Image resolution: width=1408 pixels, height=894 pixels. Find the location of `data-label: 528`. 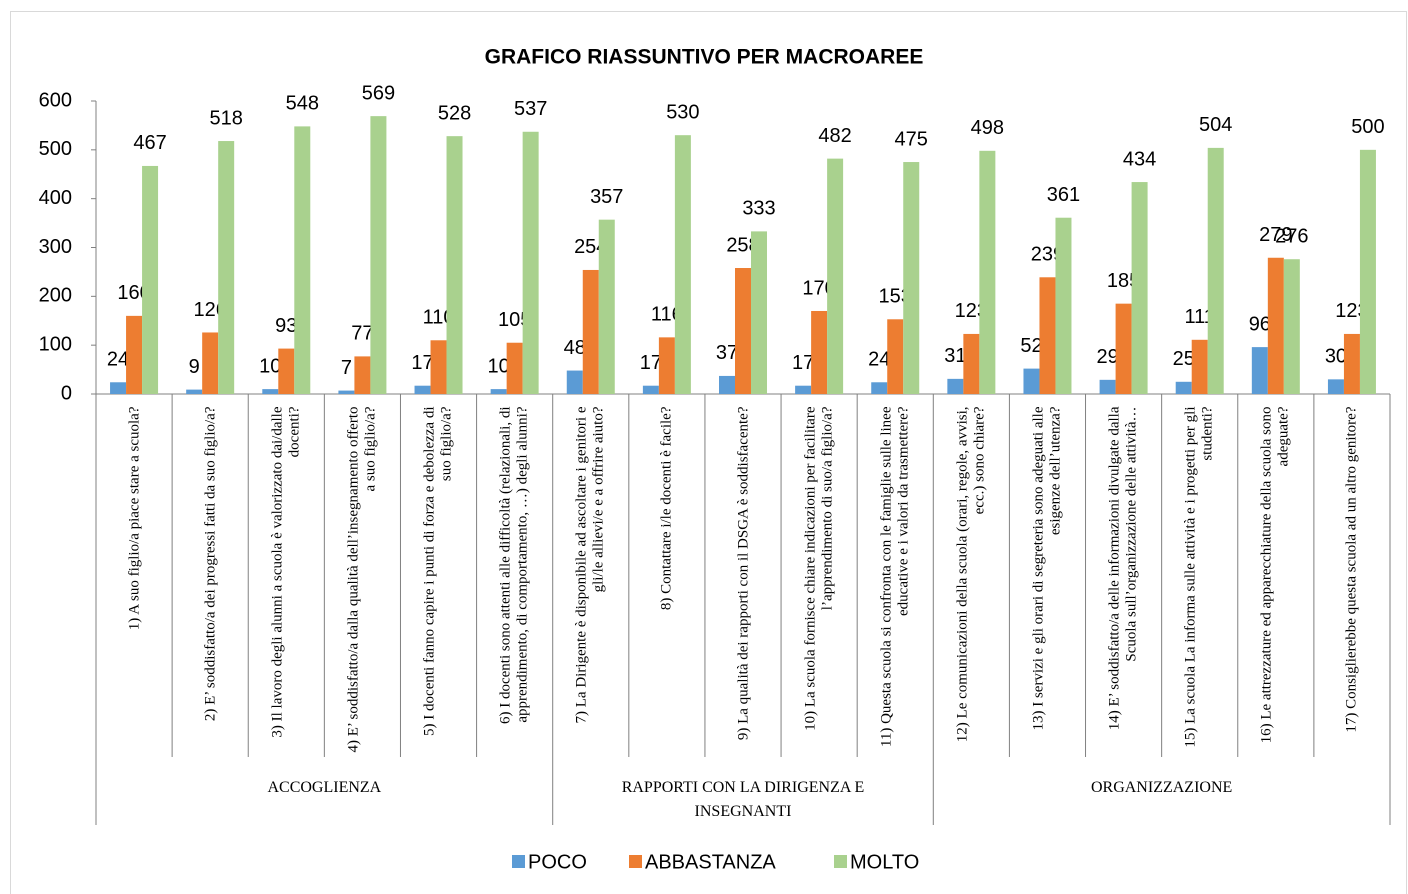

data-label: 528 is located at coordinates (454, 113).